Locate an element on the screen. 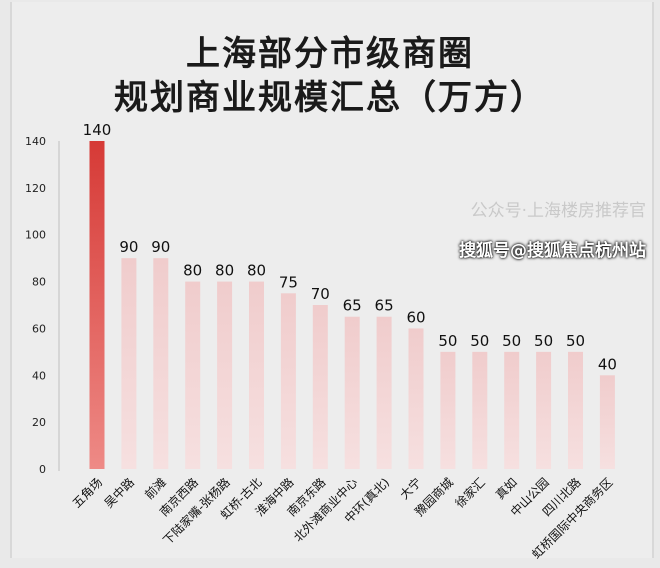 The height and width of the screenshot is (568, 660). watermark: 搜狐号@搜狐焦点杭州站 is located at coordinates (552, 251).